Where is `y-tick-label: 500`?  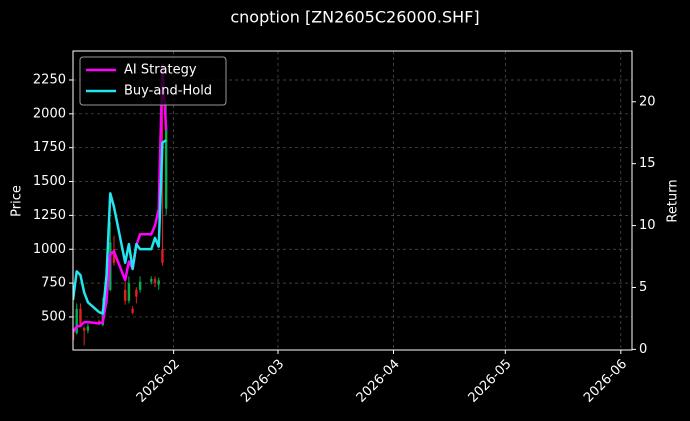
y-tick-label: 500 is located at coordinates (53, 316).